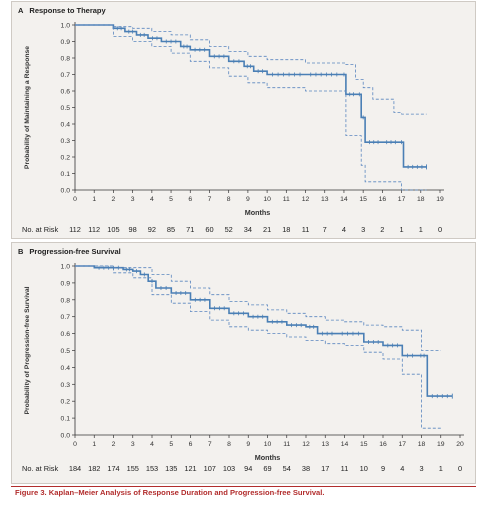 The image size is (483, 505). Describe the element at coordinates (306, 468) in the screenshot. I see `at-risk-value: 38` at that location.